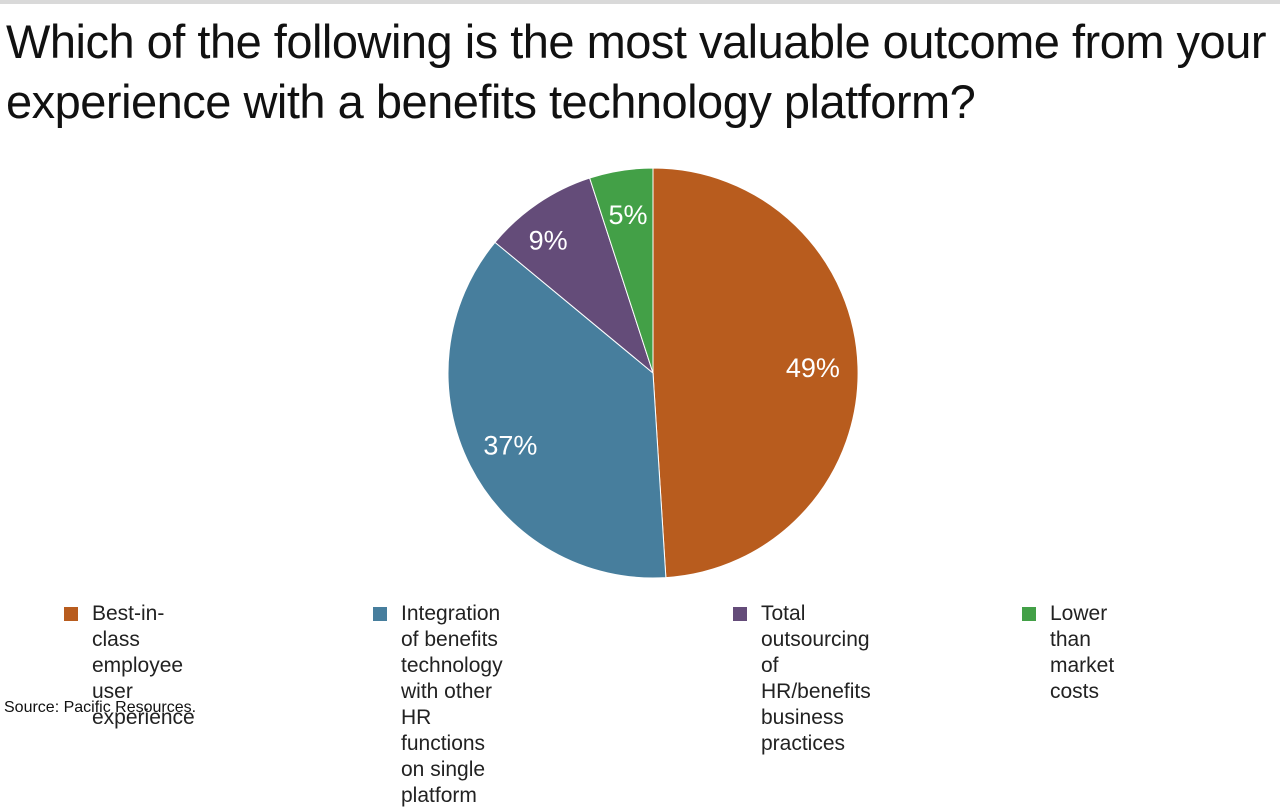  Describe the element at coordinates (1029, 614) in the screenshot. I see `legend-swatch-lower-costs` at that location.